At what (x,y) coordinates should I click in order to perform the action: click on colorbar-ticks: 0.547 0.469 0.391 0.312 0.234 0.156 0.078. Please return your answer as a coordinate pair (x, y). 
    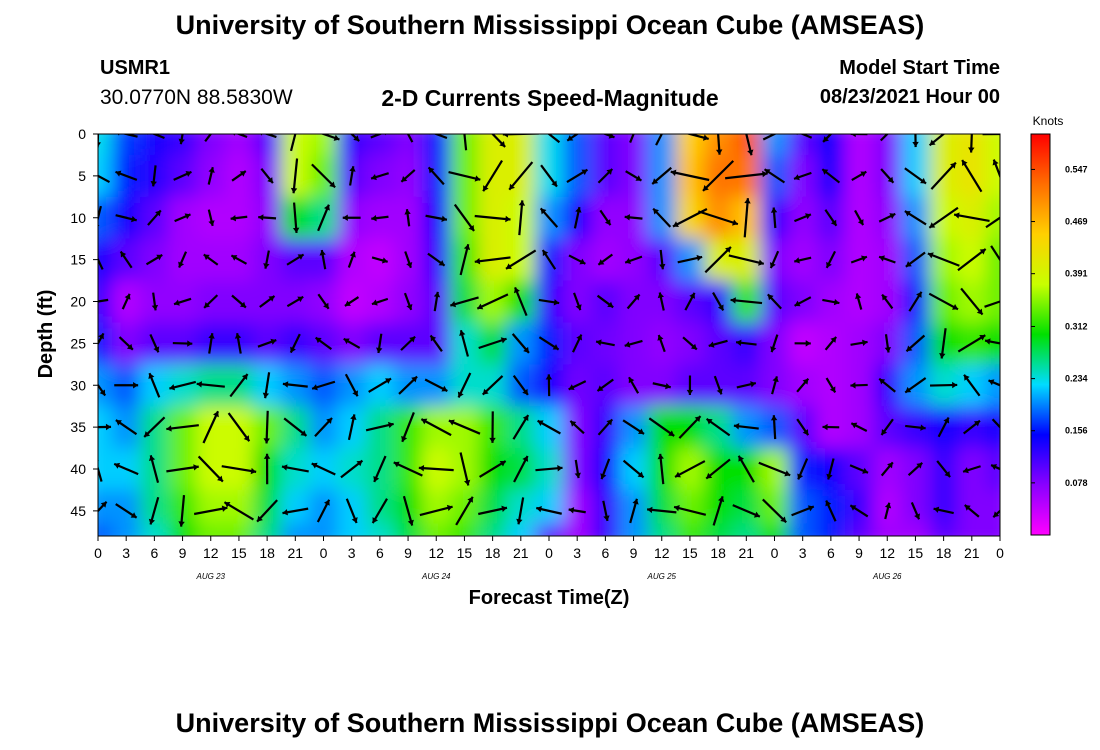
    Looking at the image, I should click on (1059, 326).